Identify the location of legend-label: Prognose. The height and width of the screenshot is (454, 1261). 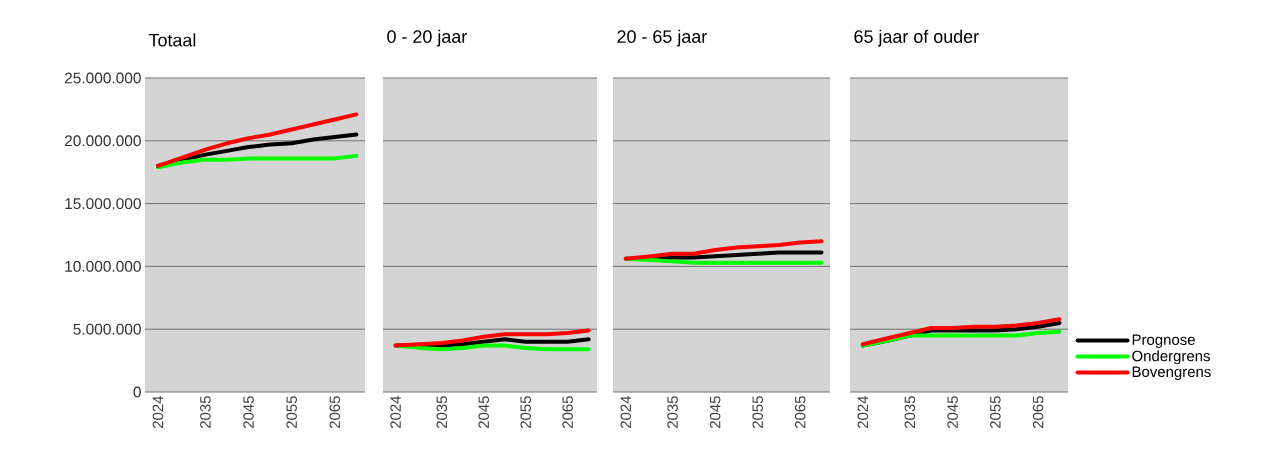
(1163, 341).